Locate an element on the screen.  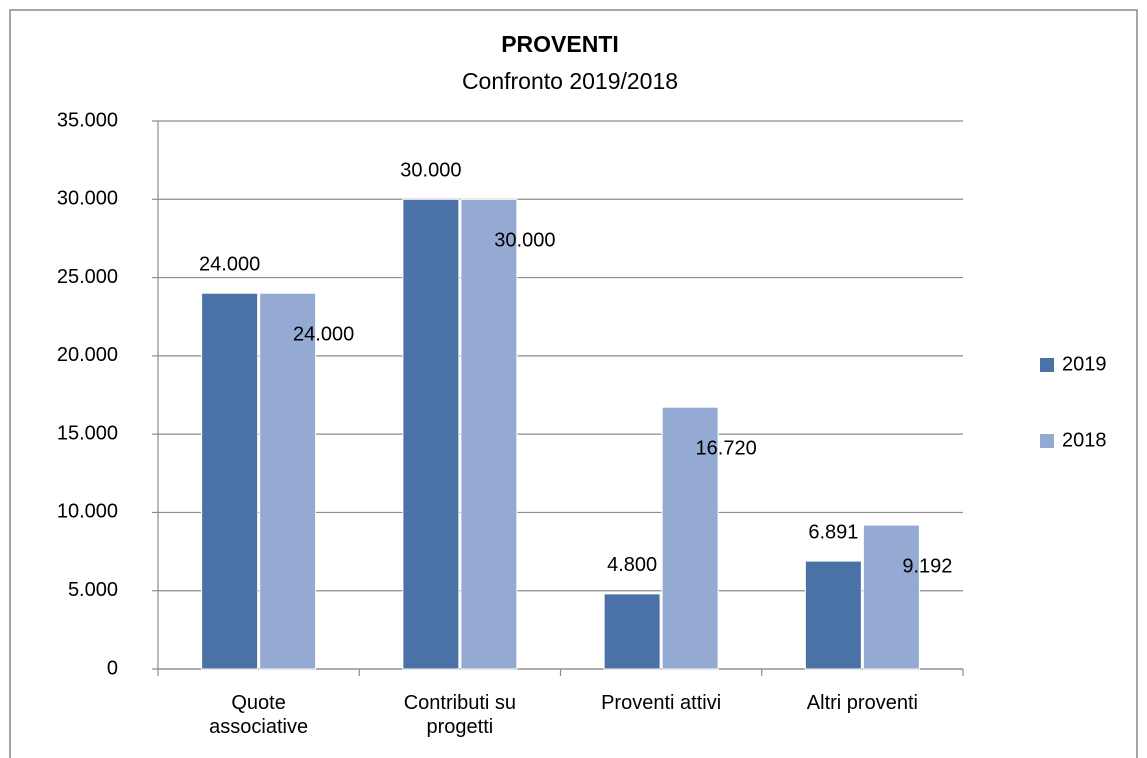
x-tick-label-box: Proventi attivi is located at coordinates (661, 703).